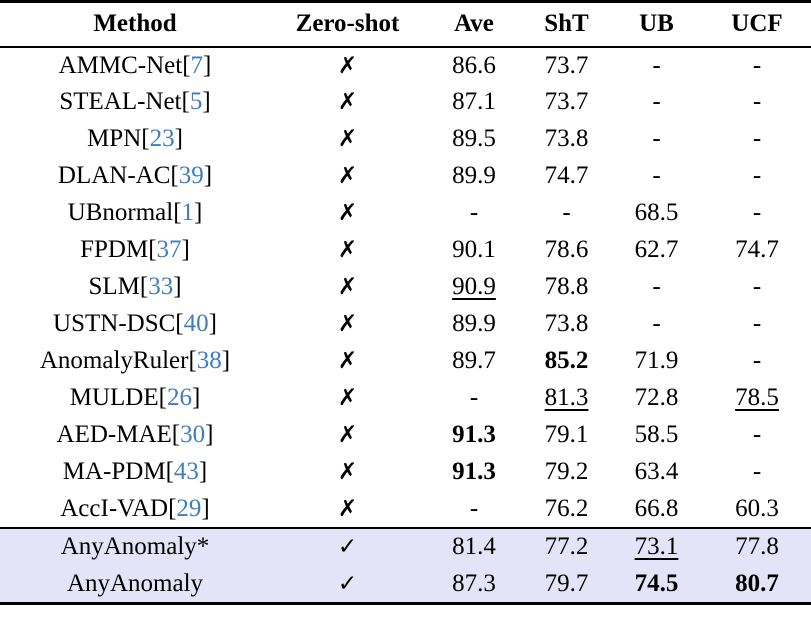 The width and height of the screenshot is (811, 617). I want to click on score-value: 86.6, so click(474, 65).